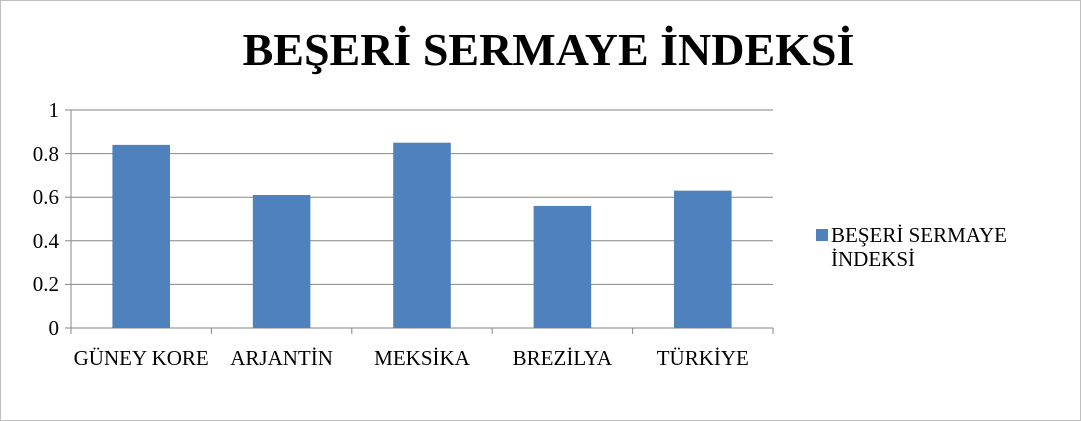  Describe the element at coordinates (422, 358) in the screenshot. I see `x-tick-label: MEKSİKA` at that location.